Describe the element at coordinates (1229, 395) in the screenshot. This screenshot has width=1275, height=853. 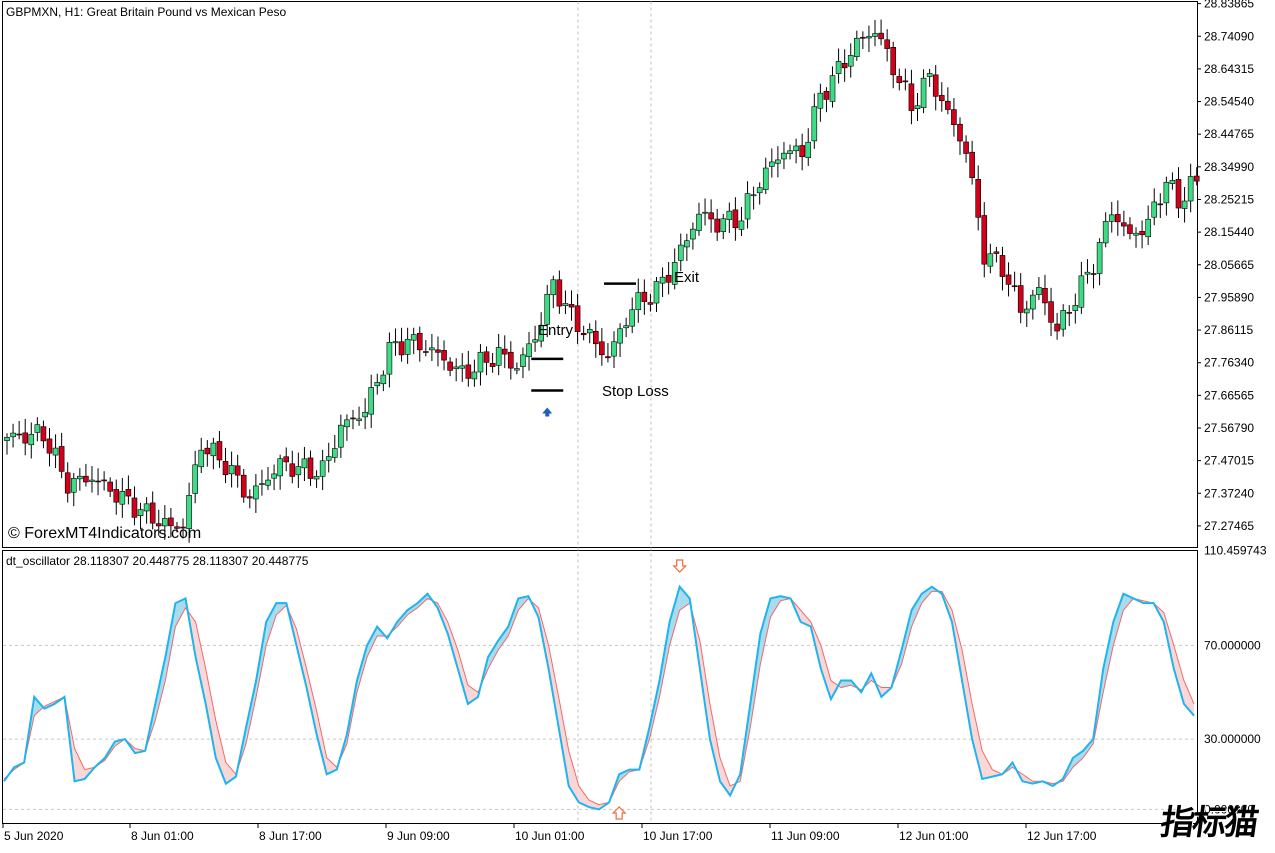
I see `price-tick-label: 27.66565` at that location.